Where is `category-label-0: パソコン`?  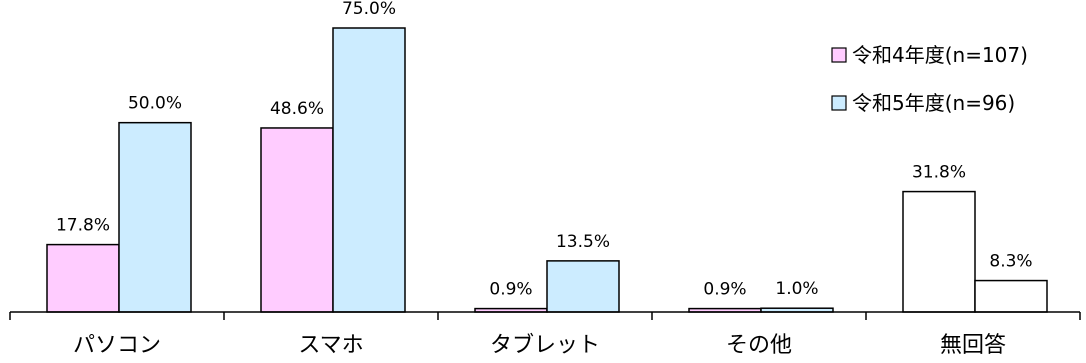
category-label-0: パソコン is located at coordinates (117, 345).